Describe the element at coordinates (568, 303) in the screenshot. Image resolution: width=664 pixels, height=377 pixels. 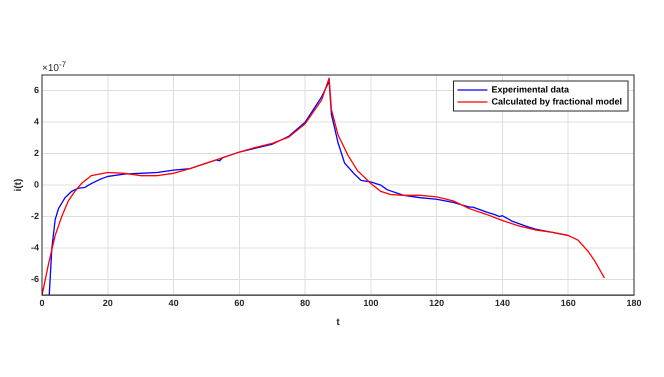
I see `x-tick-label: 160` at that location.